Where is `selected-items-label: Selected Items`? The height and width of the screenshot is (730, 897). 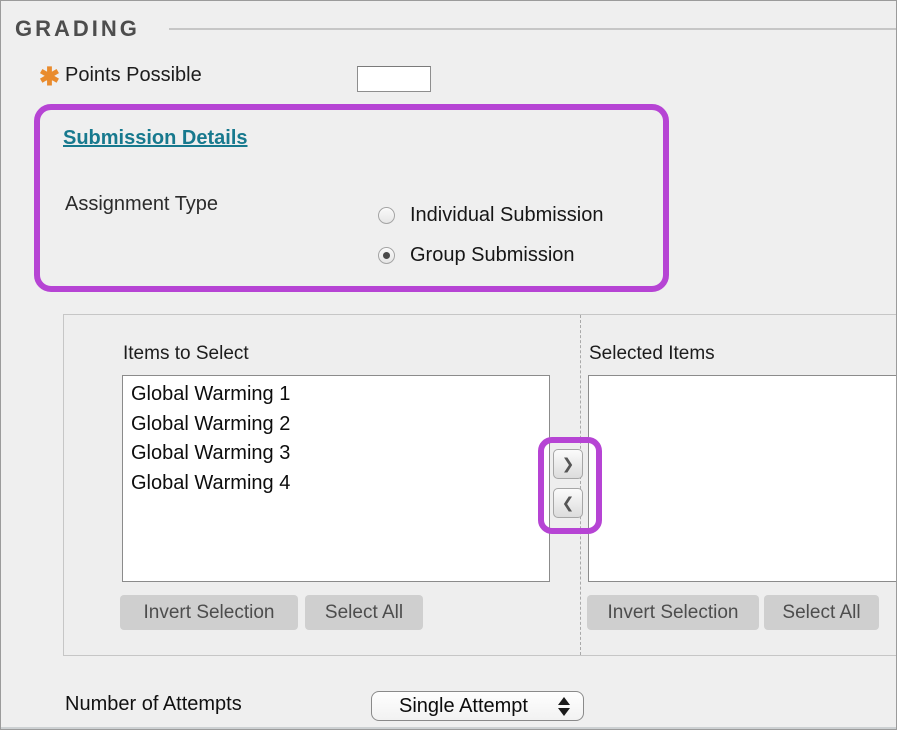 selected-items-label: Selected Items is located at coordinates (652, 353).